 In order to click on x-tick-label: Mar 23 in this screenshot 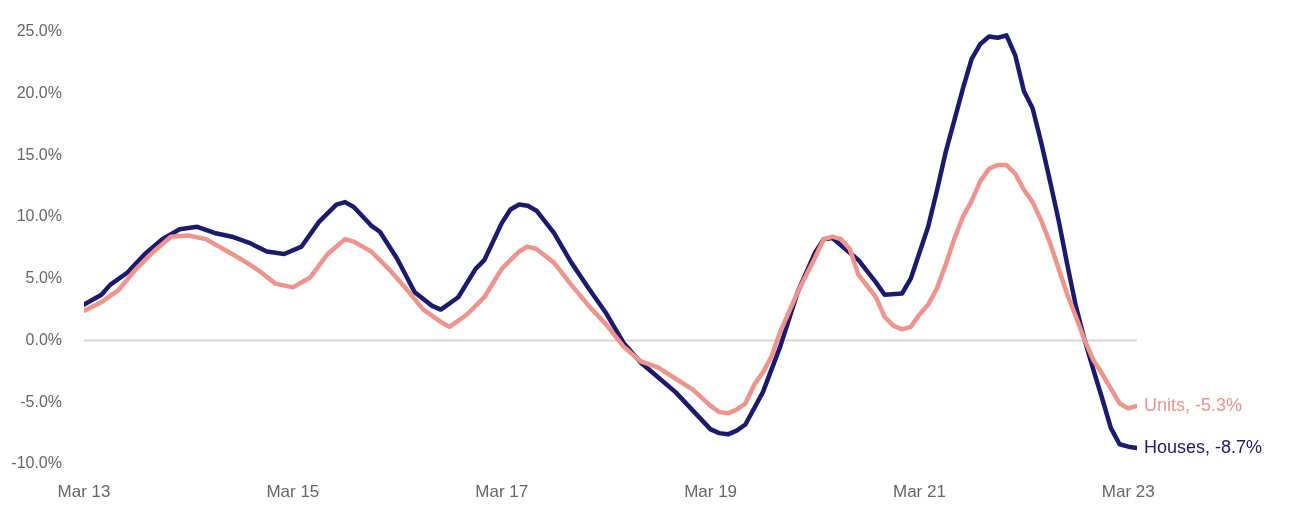, I will do `click(1128, 491)`.